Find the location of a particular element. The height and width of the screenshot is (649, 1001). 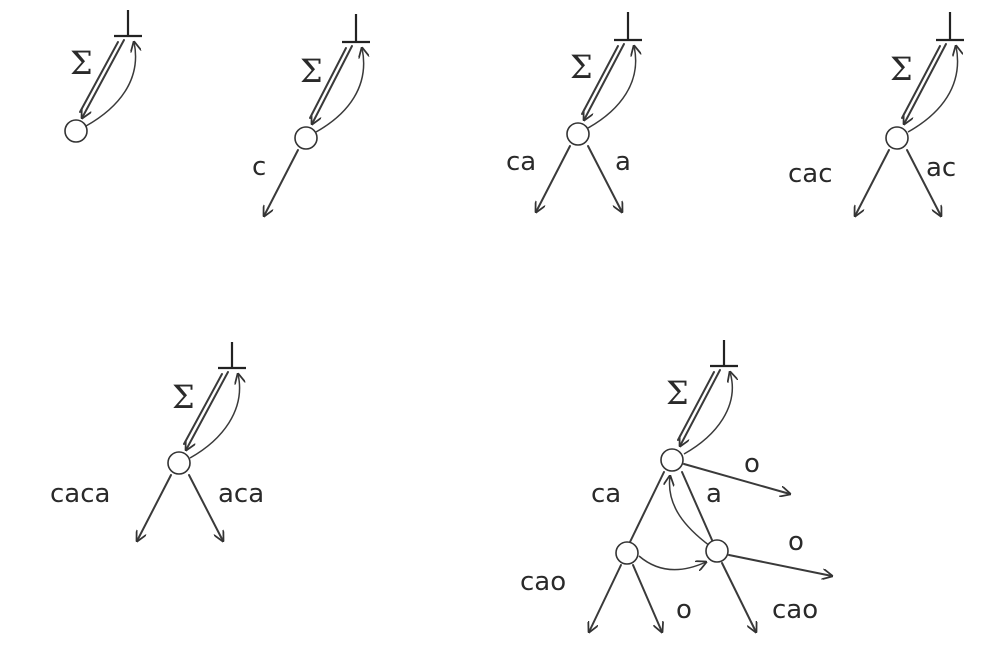

panel-2: Σ c is located at coordinates (311, 115).